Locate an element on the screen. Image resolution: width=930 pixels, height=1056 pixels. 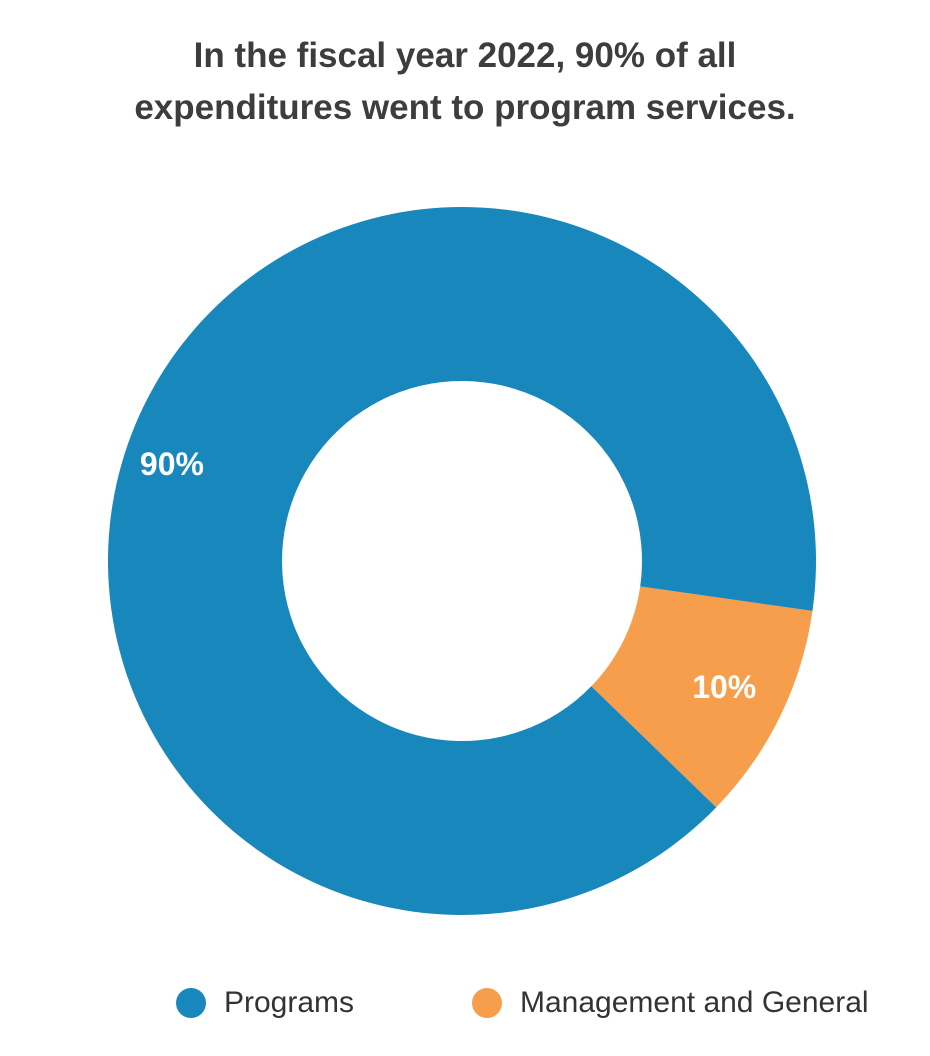
slice-management-and-general is located at coordinates (702, 697).